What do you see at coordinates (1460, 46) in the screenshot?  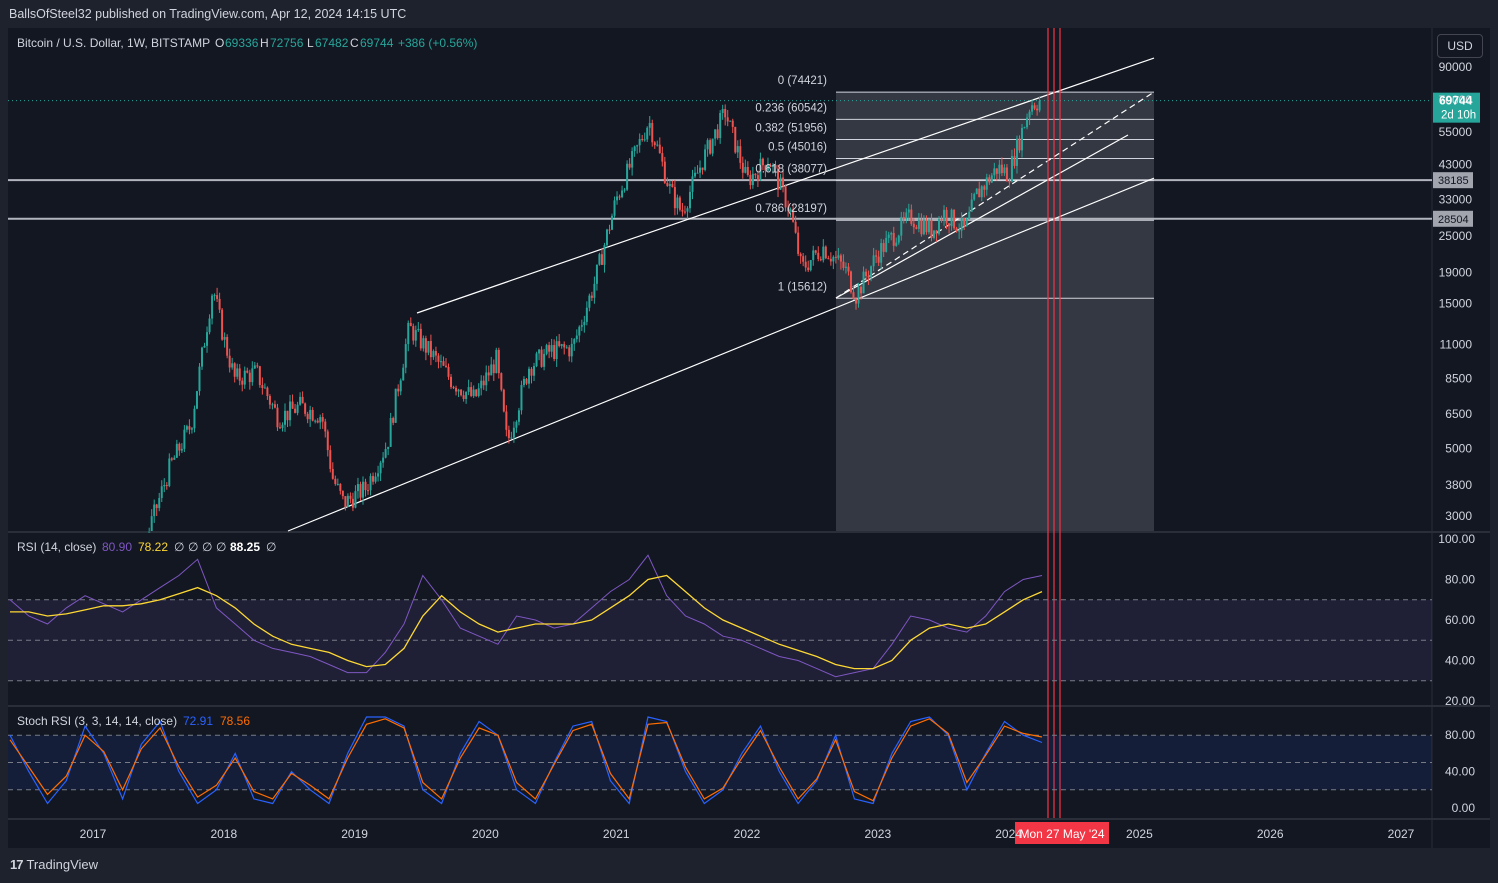 I see `currency-button: USD` at bounding box center [1460, 46].